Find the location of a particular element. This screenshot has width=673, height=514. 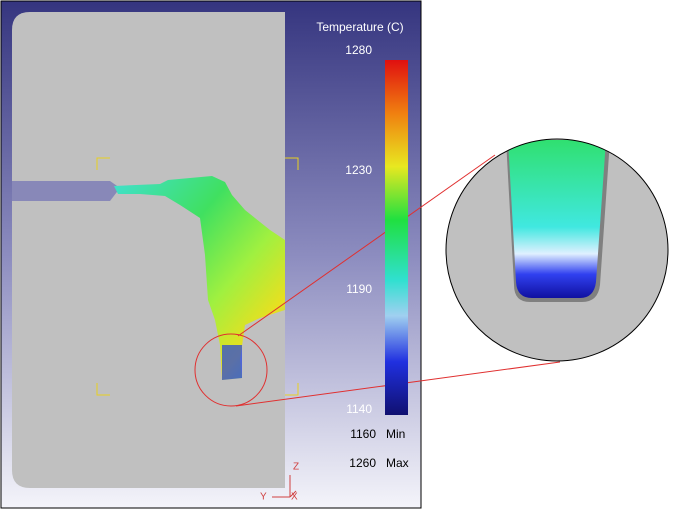

zoom-view is located at coordinates (557, 250).